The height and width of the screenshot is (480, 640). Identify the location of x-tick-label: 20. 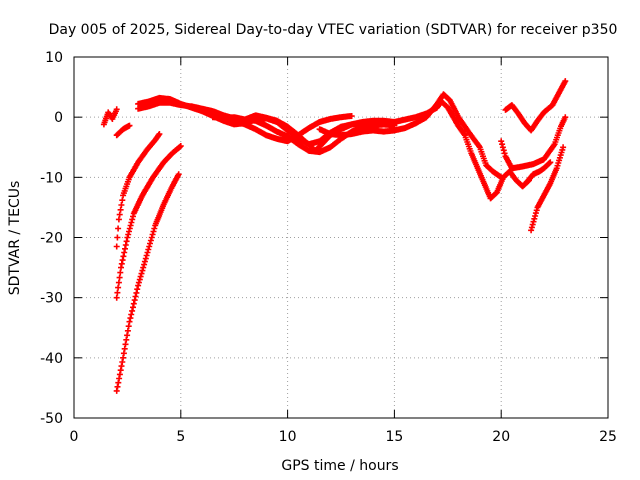
(501, 437).